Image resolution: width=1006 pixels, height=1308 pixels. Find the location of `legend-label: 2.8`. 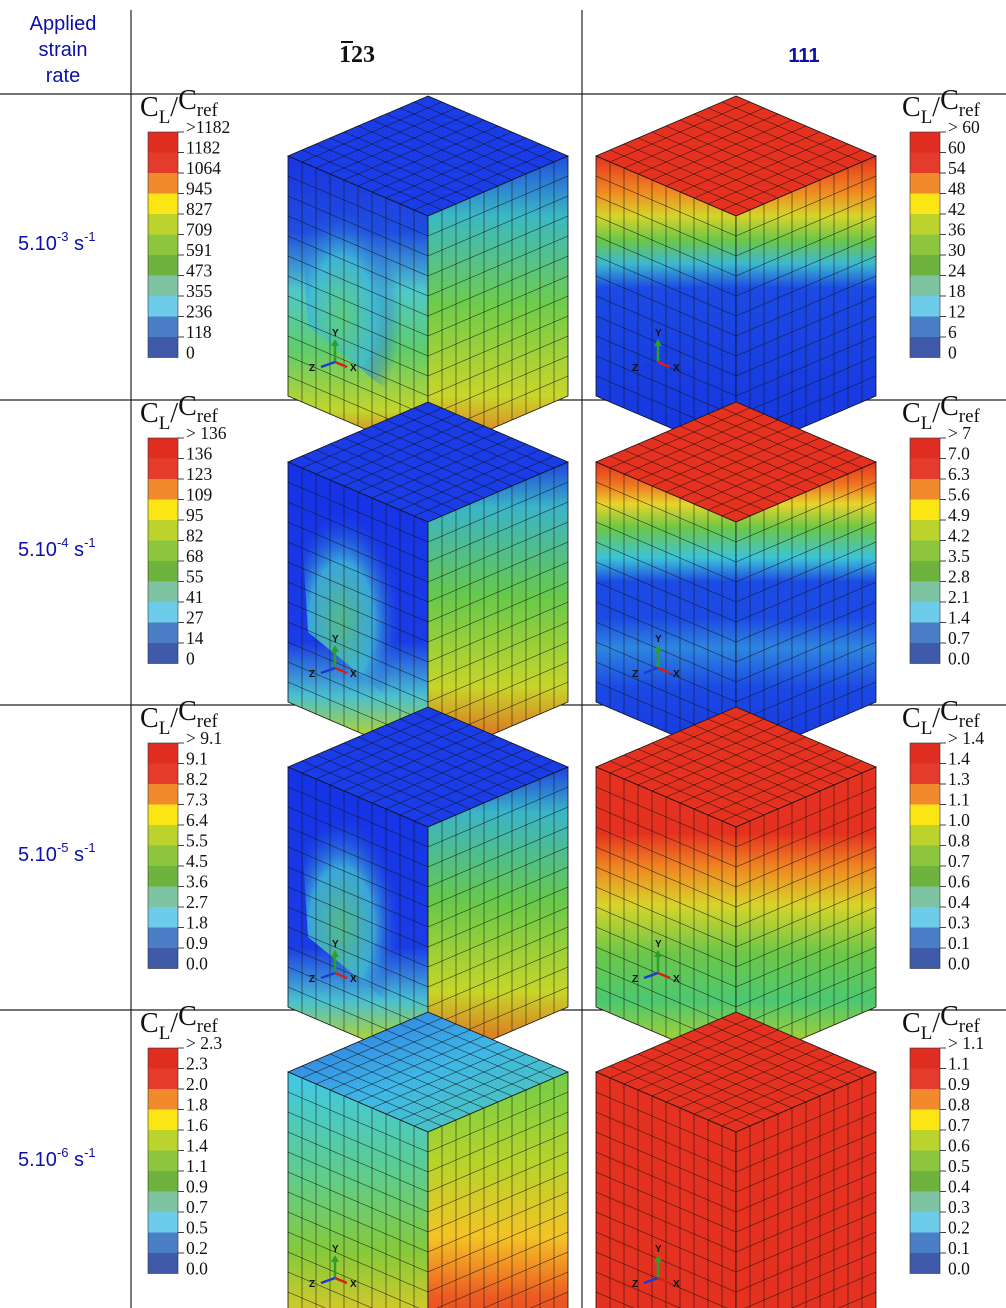

legend-label: 2.8 is located at coordinates (959, 577).